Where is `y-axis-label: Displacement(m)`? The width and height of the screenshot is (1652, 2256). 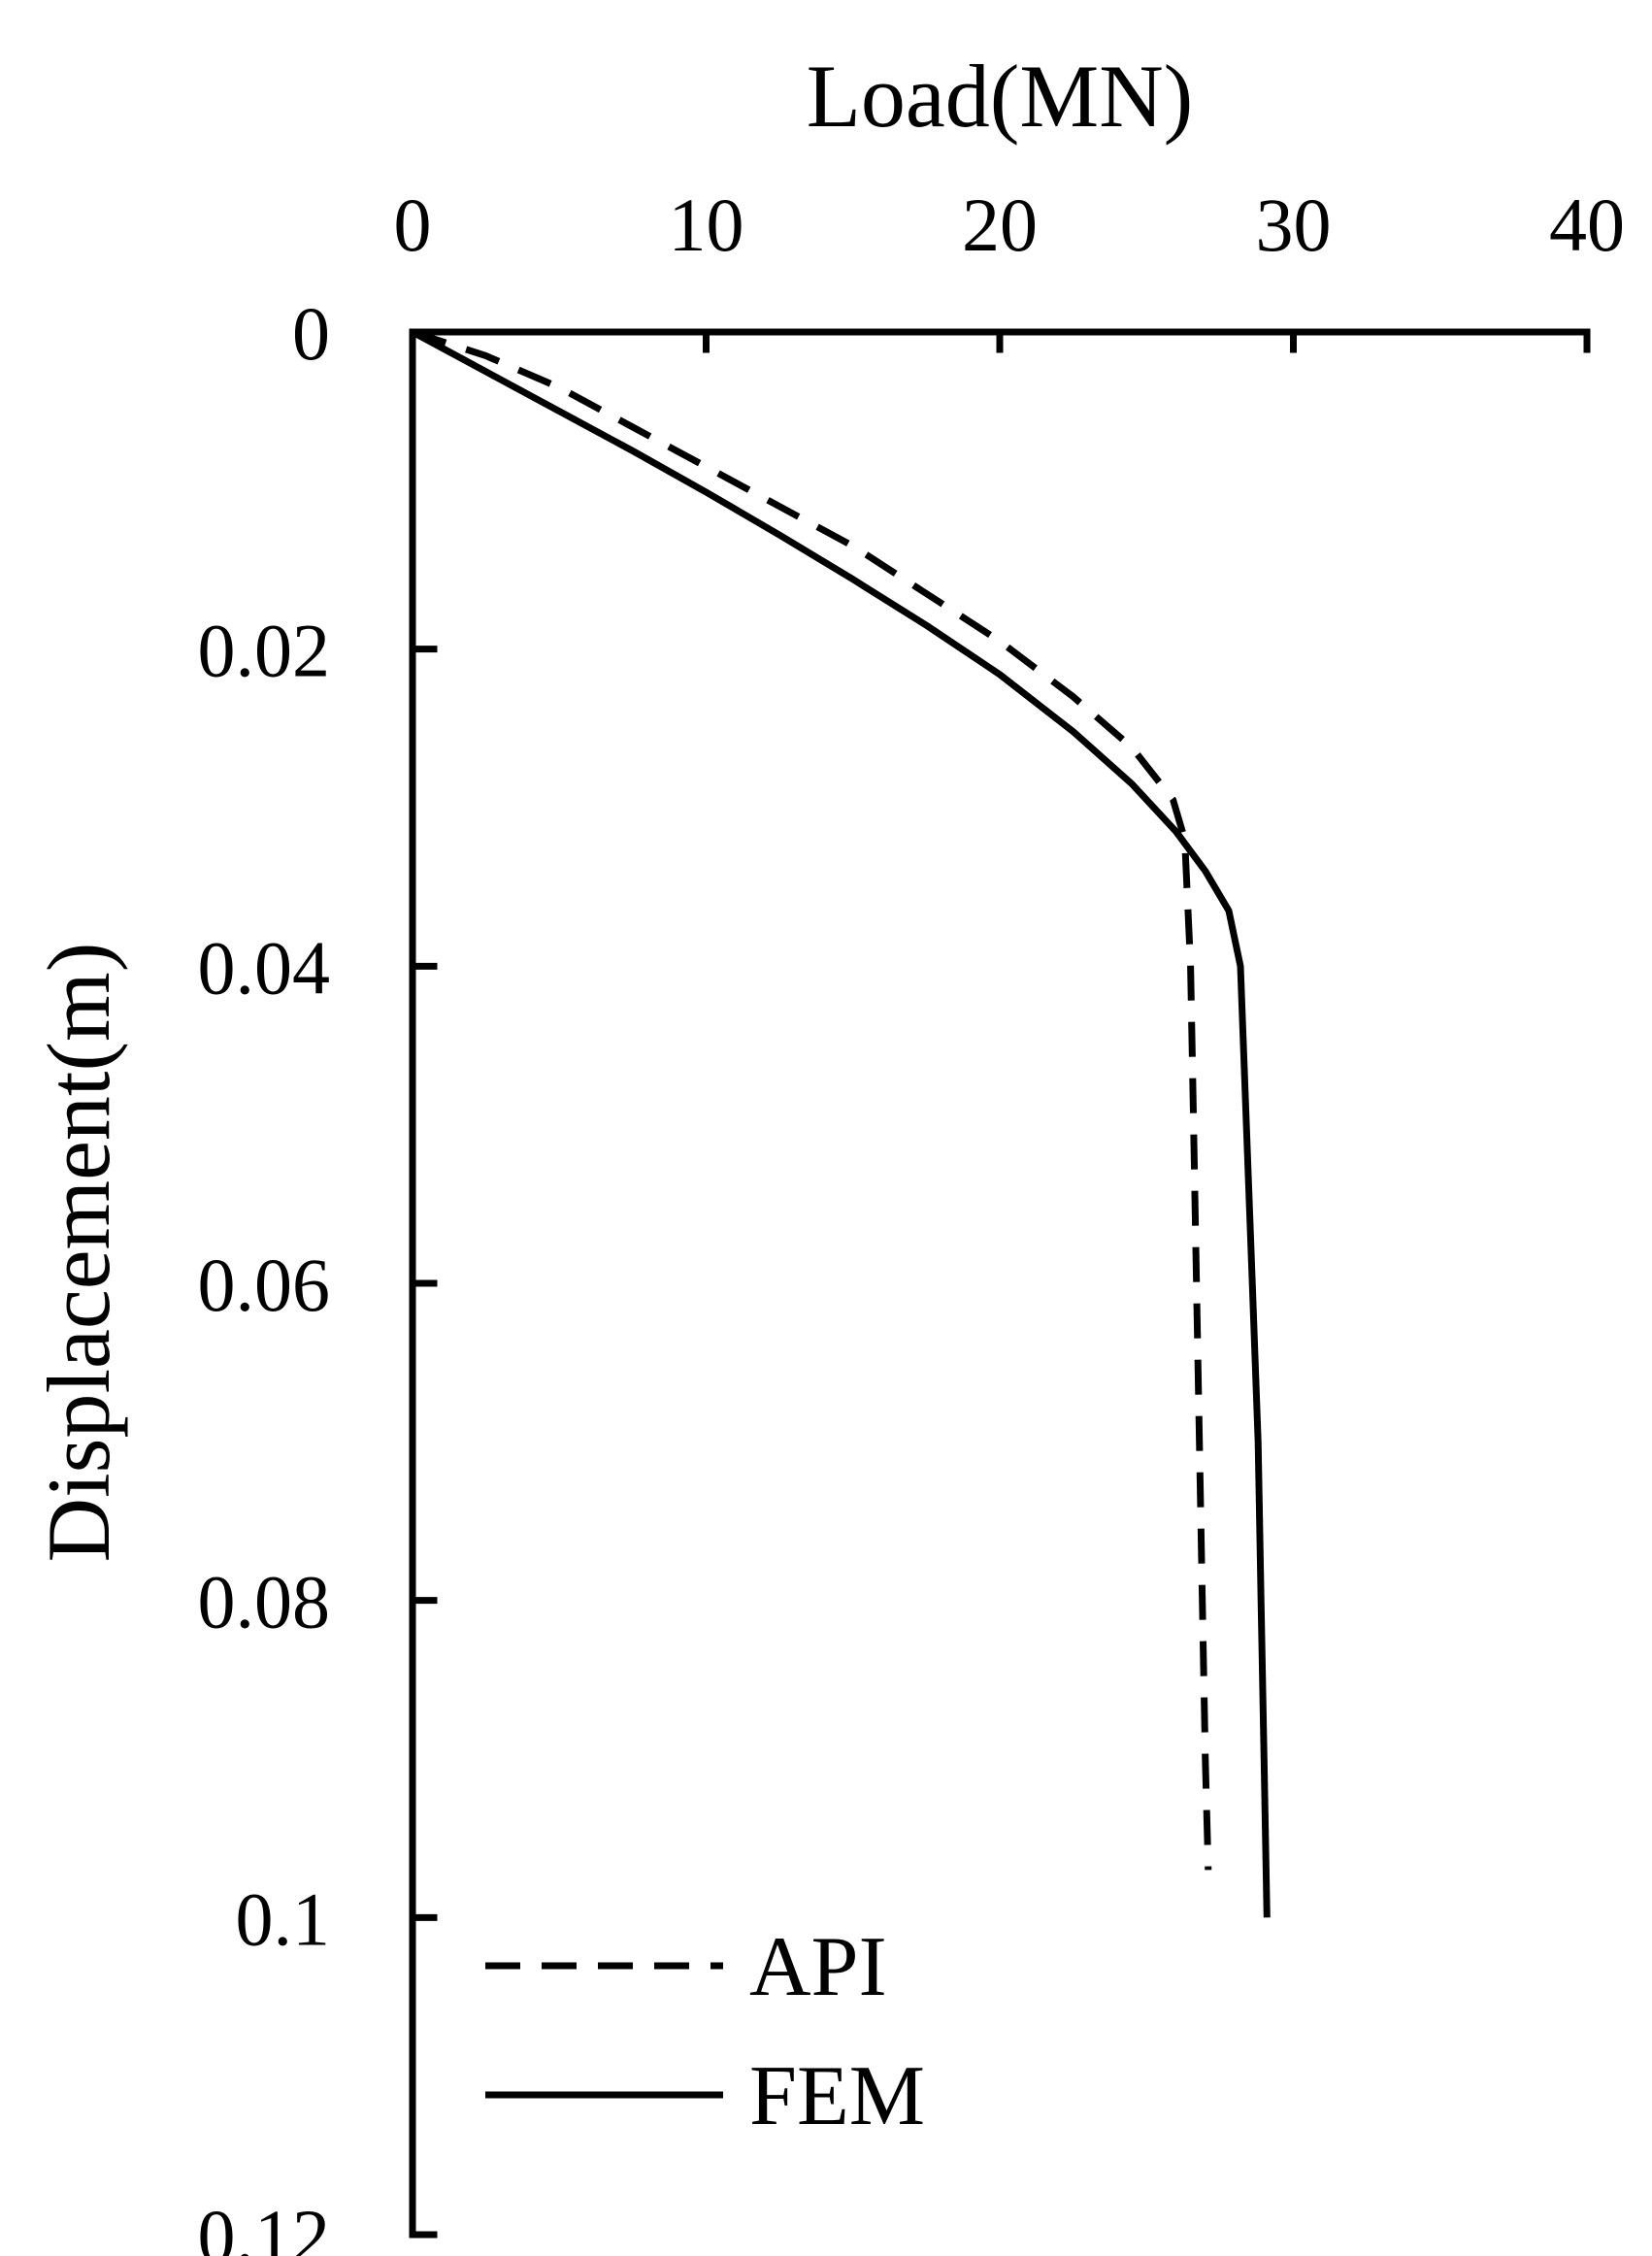
y-axis-label: Displacement(m) is located at coordinates (78, 1253).